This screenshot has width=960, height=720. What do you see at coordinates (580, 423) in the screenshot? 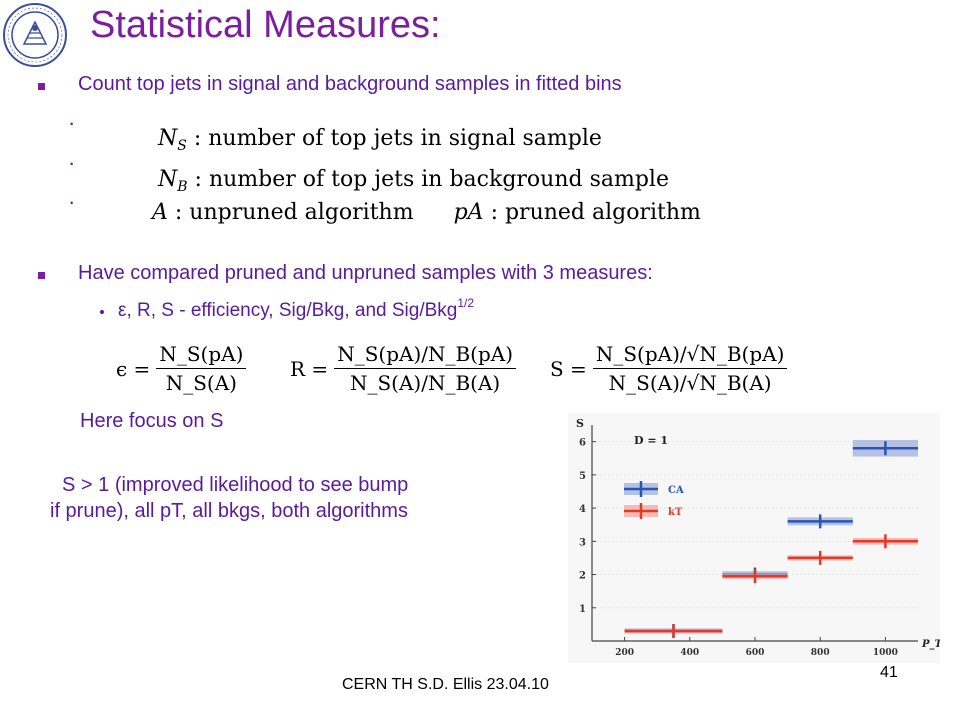
I see `chart-y-axis-label: S` at bounding box center [580, 423].